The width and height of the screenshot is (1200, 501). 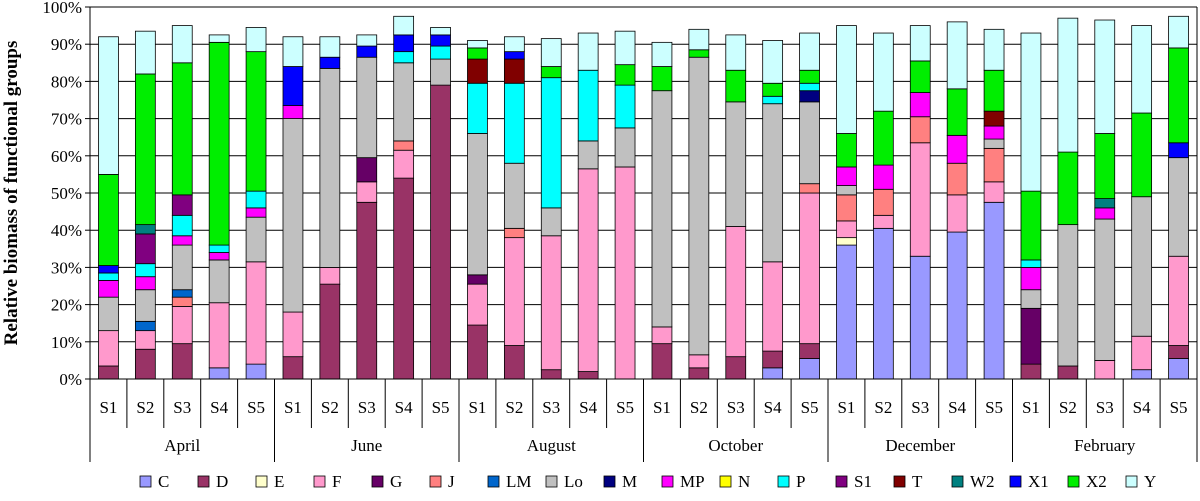 What do you see at coordinates (66, 342) in the screenshot?
I see `y-tick-label: 10%` at bounding box center [66, 342].